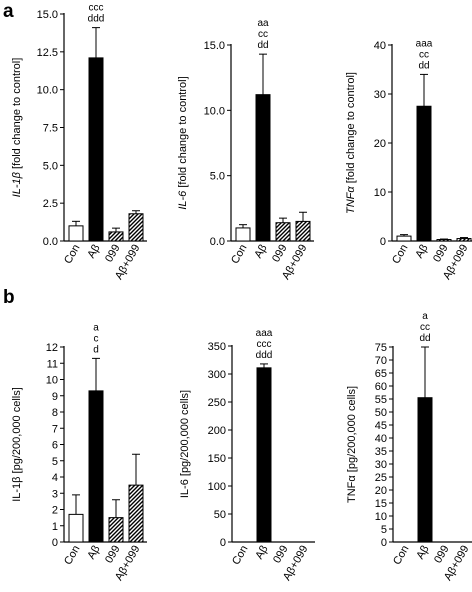 The width and height of the screenshot is (472, 592). I want to click on y-tick-label: 3, so click(55, 494).